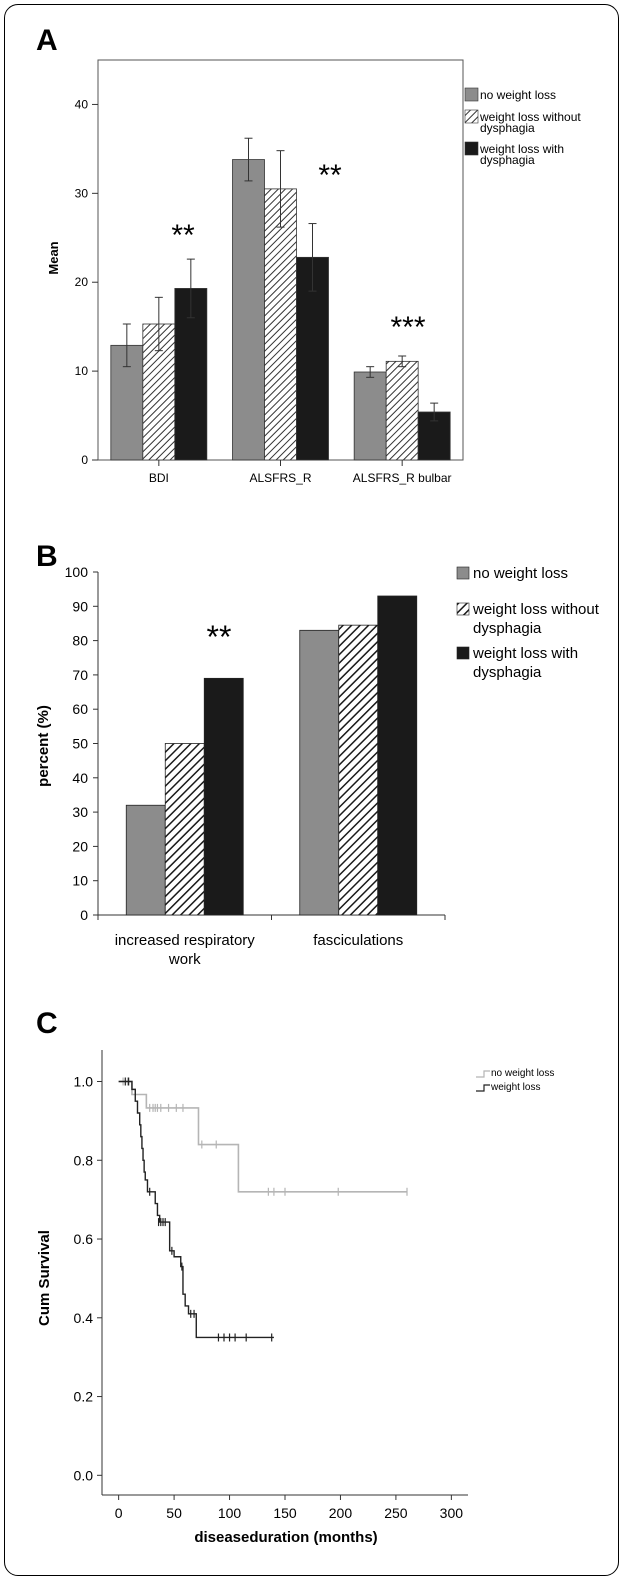 This screenshot has width=625, height=1582. What do you see at coordinates (174, 1513) in the screenshot?
I see `chart-c-x-tick-label: 50` at bounding box center [174, 1513].